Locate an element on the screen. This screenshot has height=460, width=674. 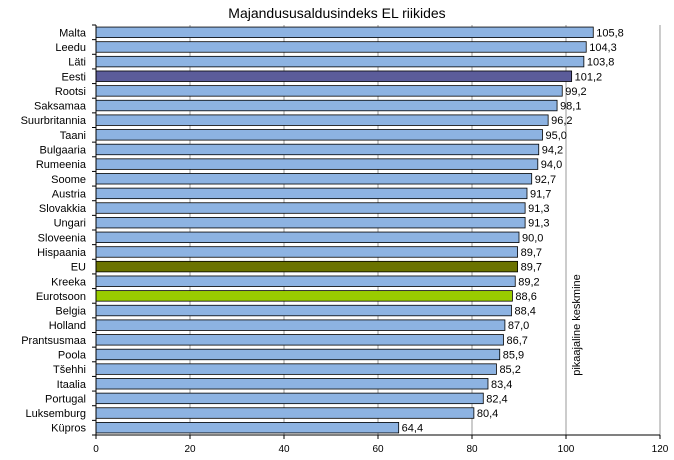
value-label: 80,4 is located at coordinates (487, 414).